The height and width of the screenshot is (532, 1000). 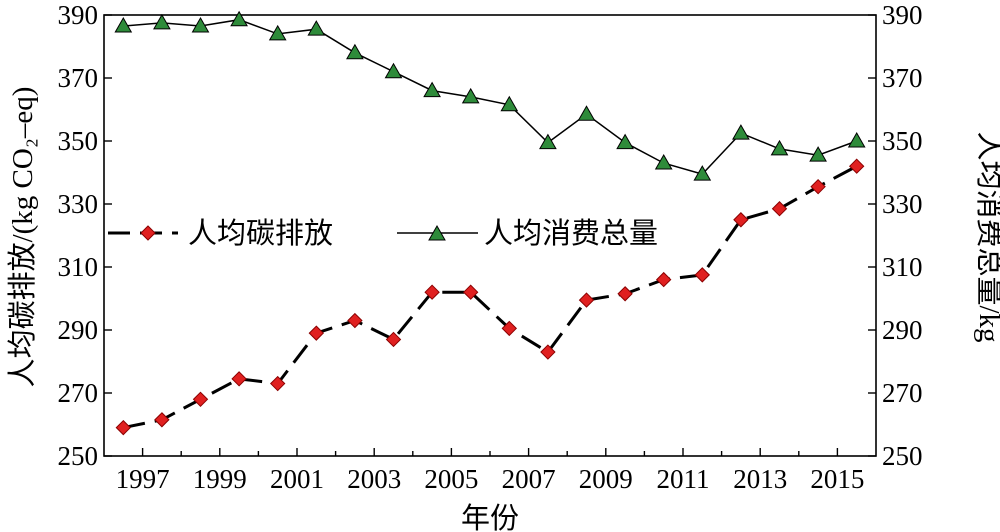 I want to click on x-tick-label: 2015, so click(x=837, y=479).